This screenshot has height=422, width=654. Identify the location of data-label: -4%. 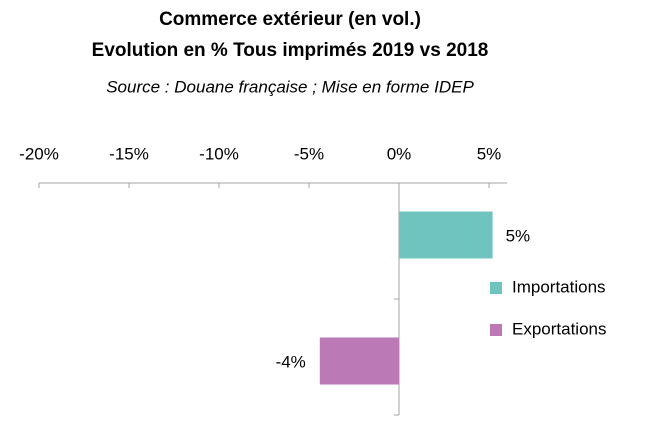
(291, 361).